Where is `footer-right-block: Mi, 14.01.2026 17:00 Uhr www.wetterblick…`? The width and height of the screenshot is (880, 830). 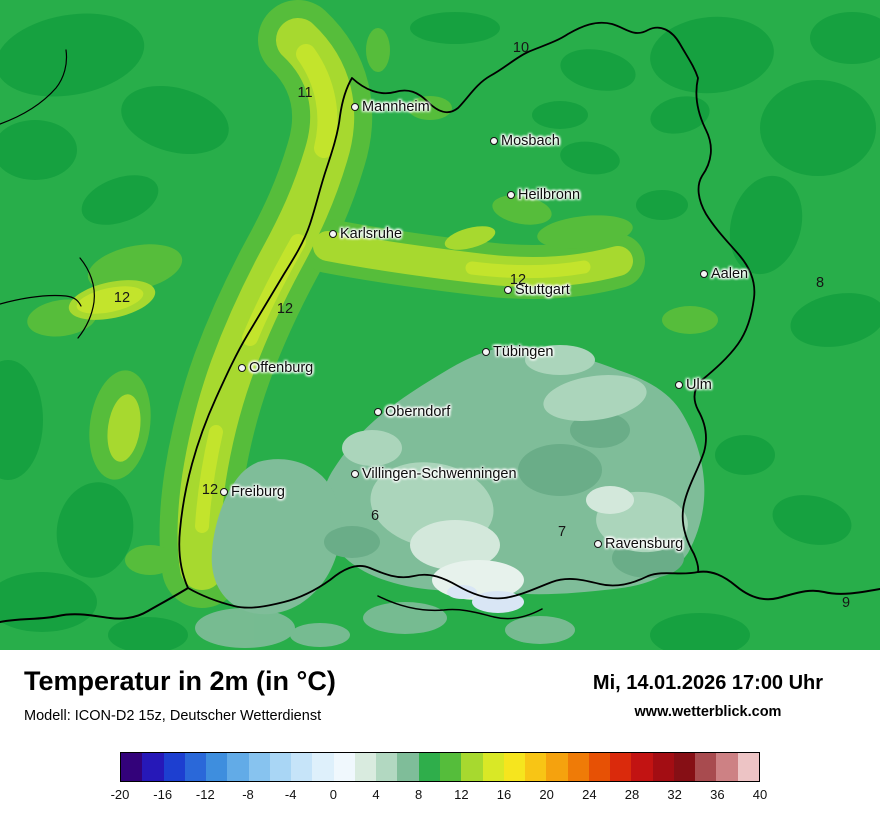 footer-right-block: Mi, 14.01.2026 17:00 Uhr www.wetterblick… is located at coordinates (708, 696).